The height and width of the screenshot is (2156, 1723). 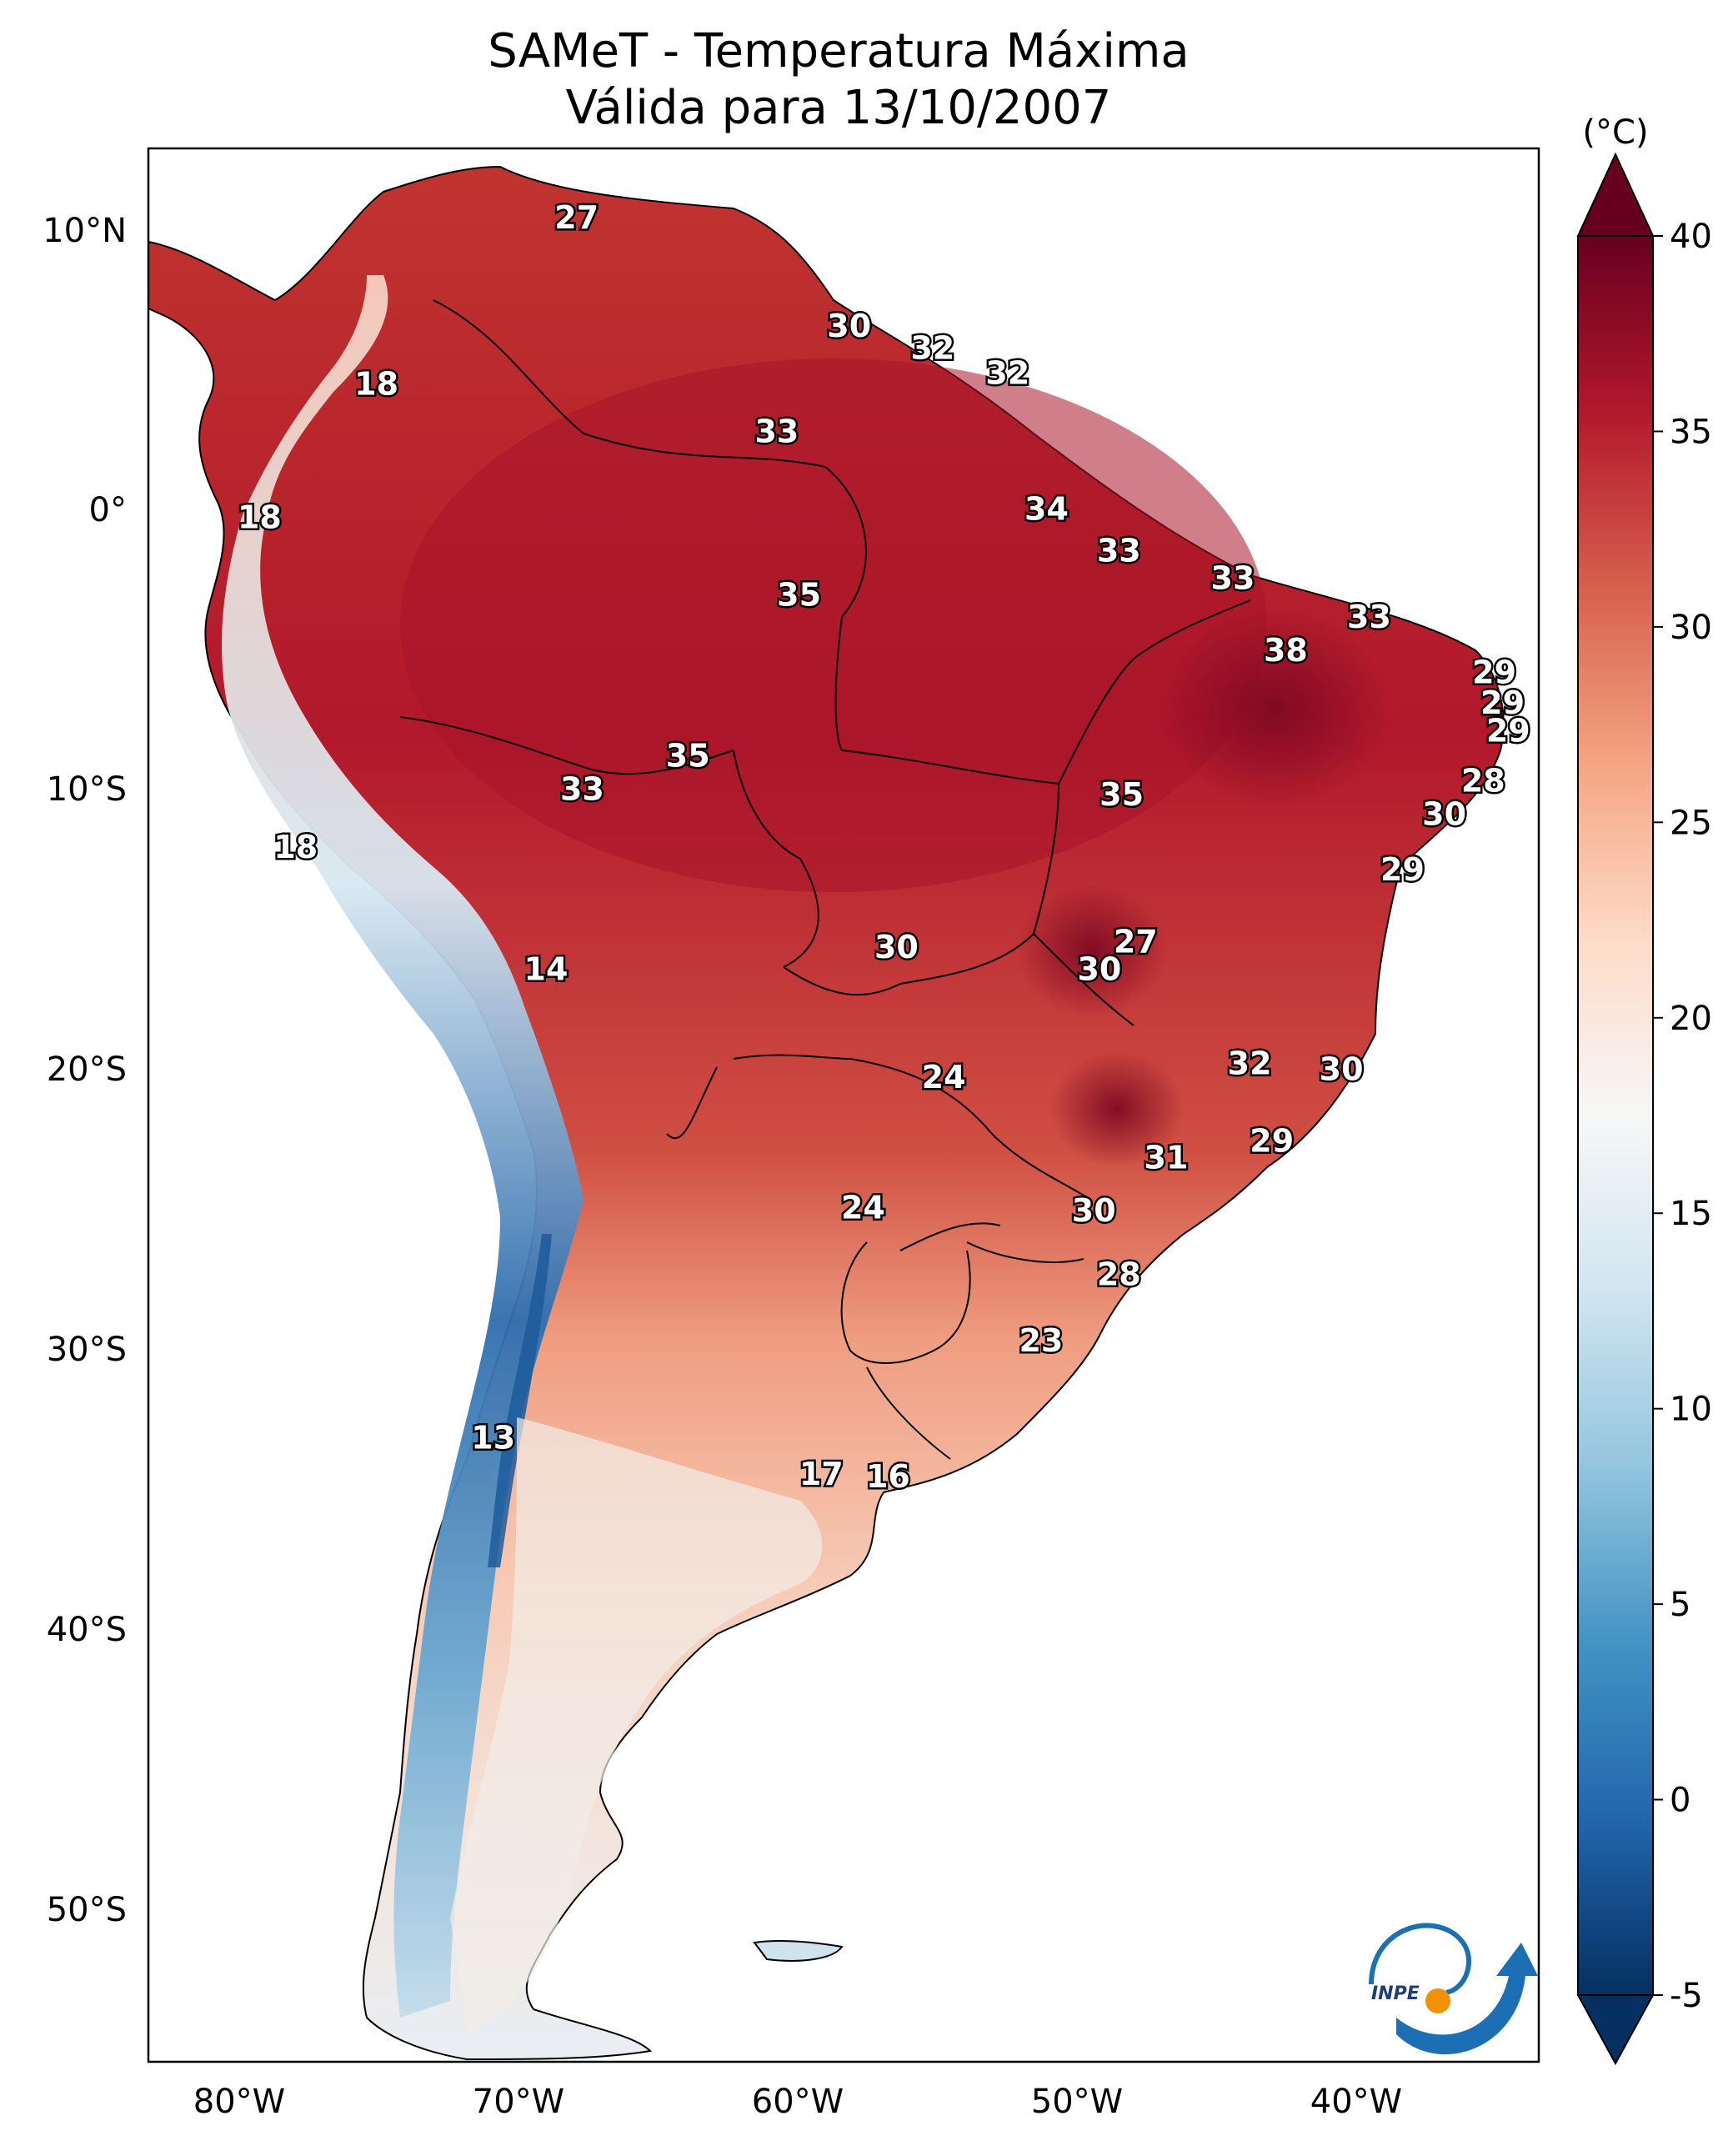 I want to click on temperature-label: 34, so click(x=1046, y=509).